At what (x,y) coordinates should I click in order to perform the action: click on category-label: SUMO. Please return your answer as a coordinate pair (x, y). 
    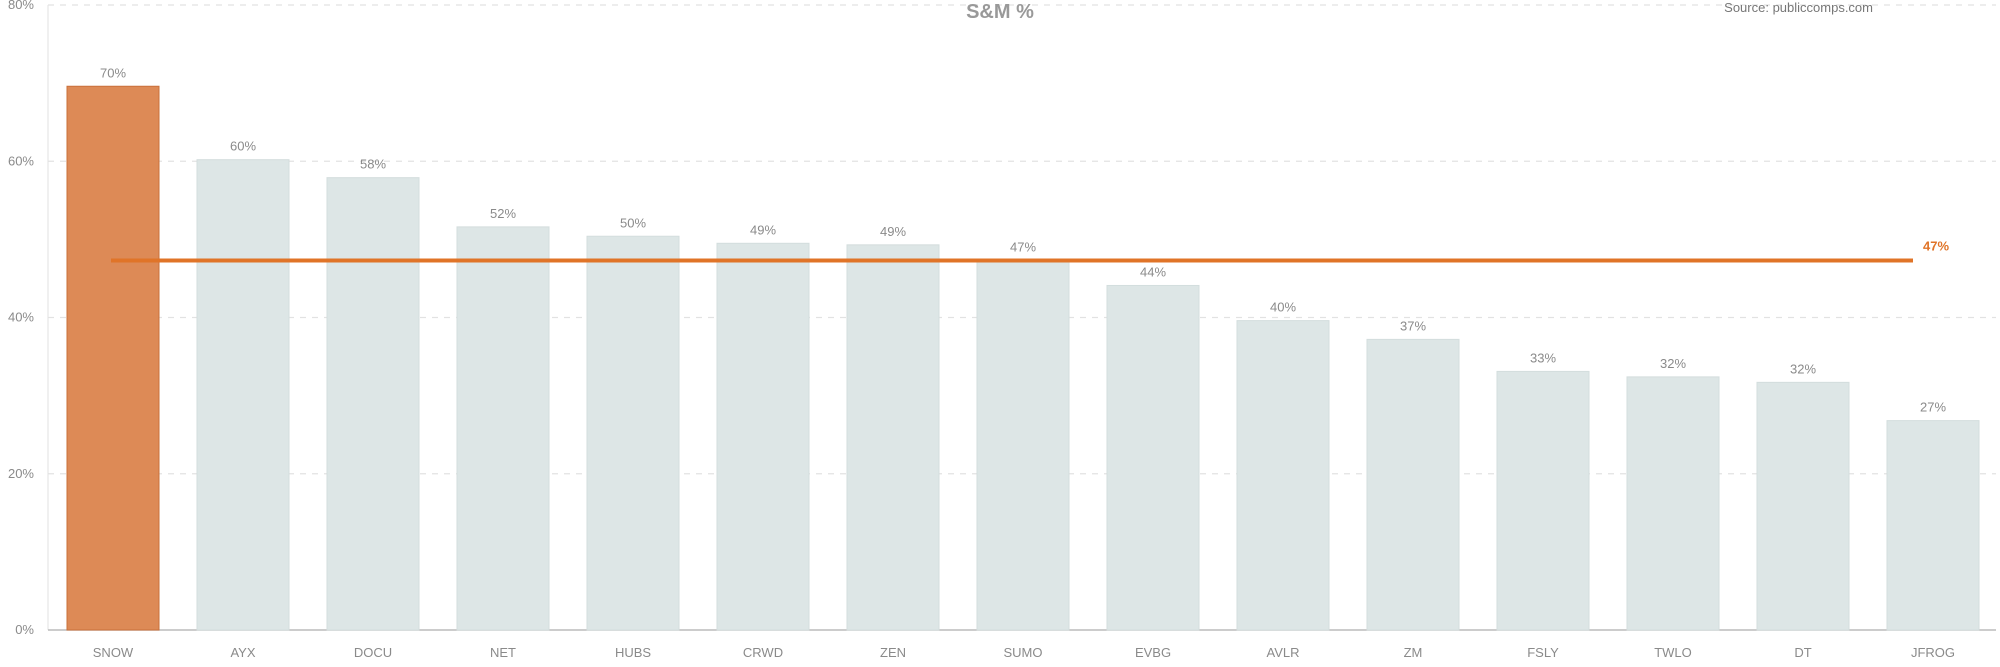
    Looking at the image, I should click on (1023, 652).